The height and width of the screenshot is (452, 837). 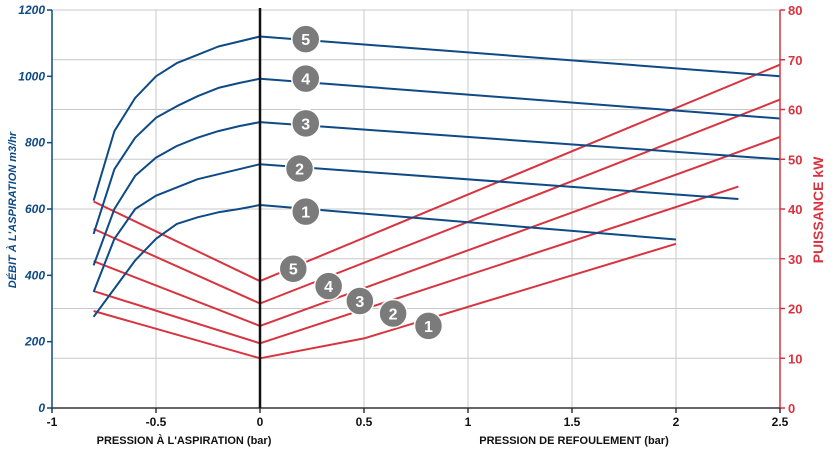 I want to click on power-badge-label: 5, so click(x=293, y=270).